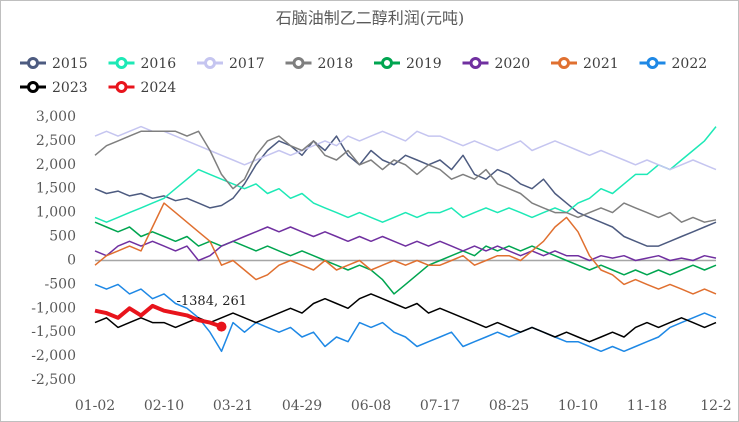  Describe the element at coordinates (212, 301) in the screenshot. I see `annotation: -1384, 261` at that location.